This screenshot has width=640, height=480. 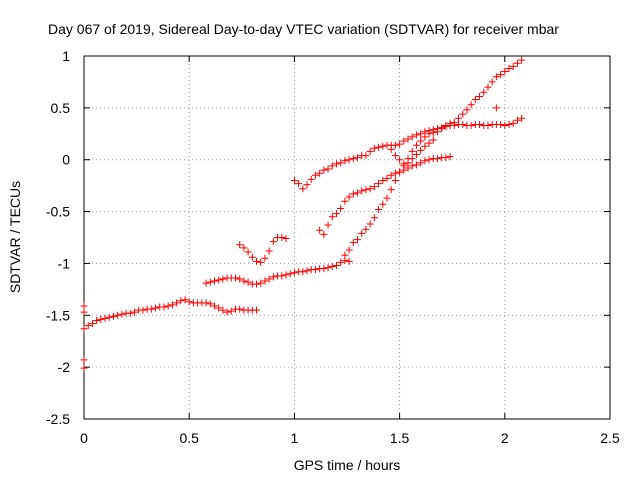 I want to click on x-tick-label: 0.5, so click(x=189, y=438).